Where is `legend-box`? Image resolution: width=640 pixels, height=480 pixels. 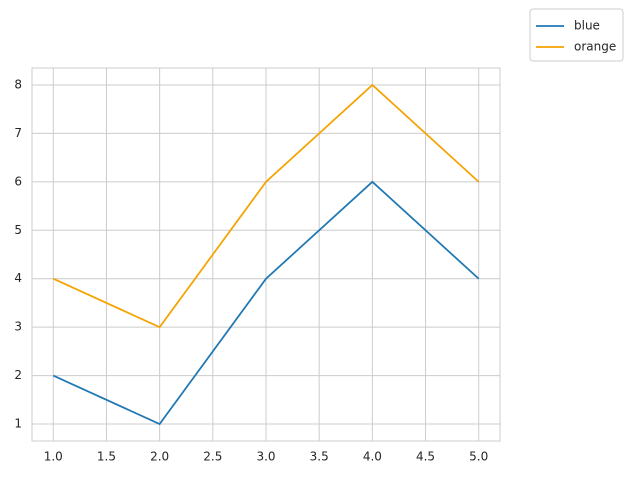 legend-box is located at coordinates (576, 35).